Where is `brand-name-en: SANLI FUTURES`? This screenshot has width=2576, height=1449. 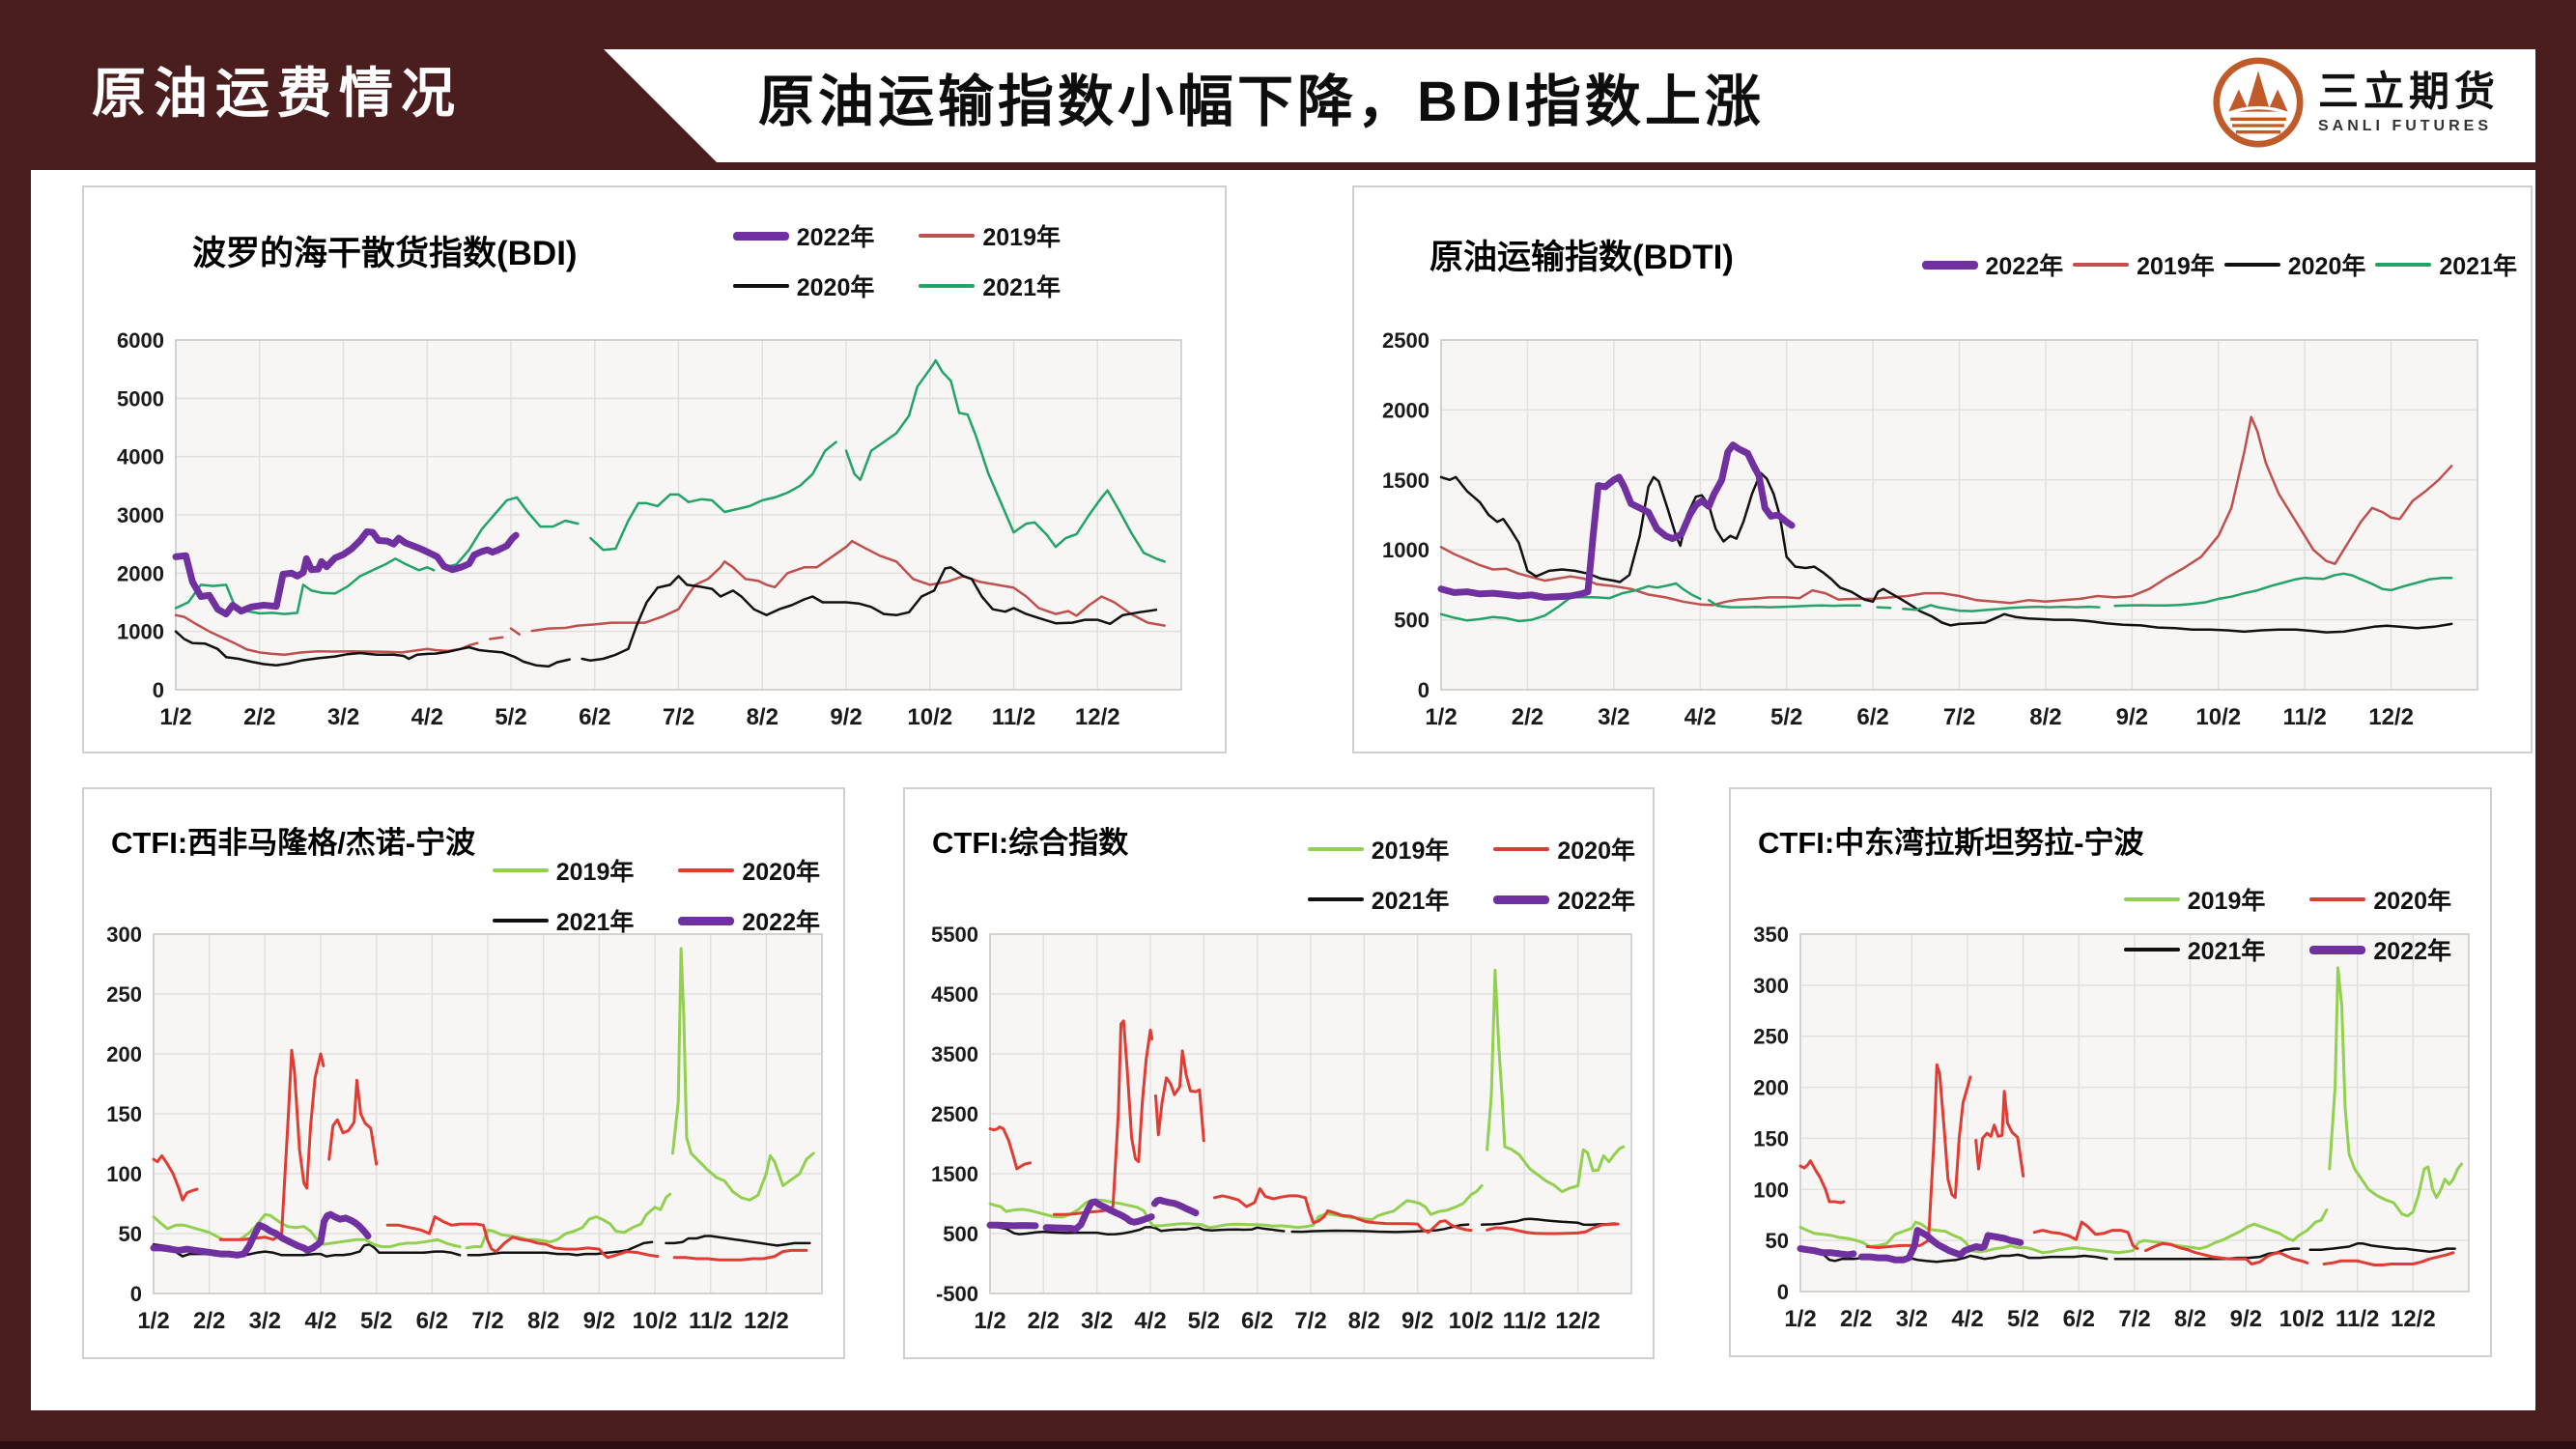
brand-name-en: SANLI FUTURES is located at coordinates (2405, 126).